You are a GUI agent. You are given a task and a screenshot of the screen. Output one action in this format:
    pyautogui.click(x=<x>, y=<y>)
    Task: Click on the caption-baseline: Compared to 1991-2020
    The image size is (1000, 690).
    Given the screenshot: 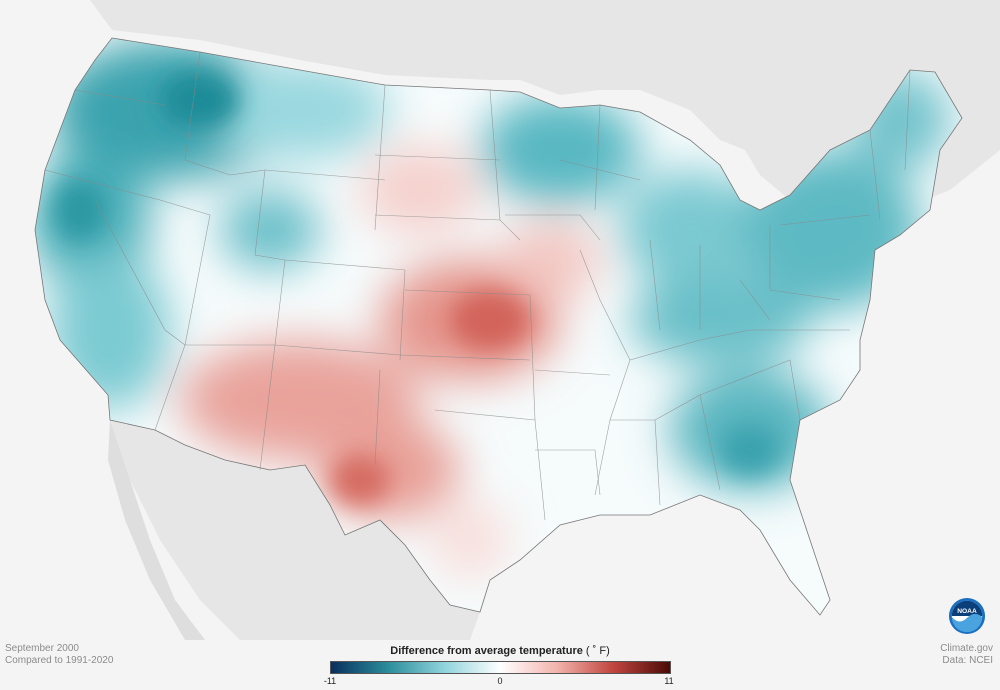 What is the action you would take?
    pyautogui.click(x=59, y=660)
    